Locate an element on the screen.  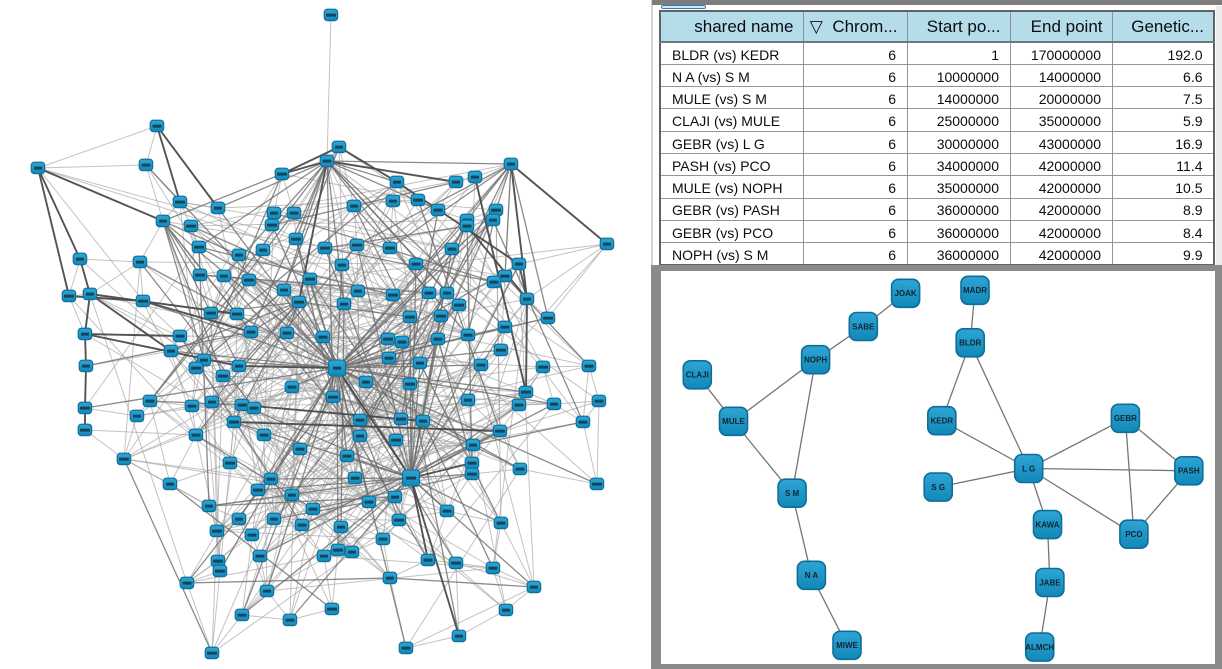
svg-text: MULE is located at coordinates (733, 421).